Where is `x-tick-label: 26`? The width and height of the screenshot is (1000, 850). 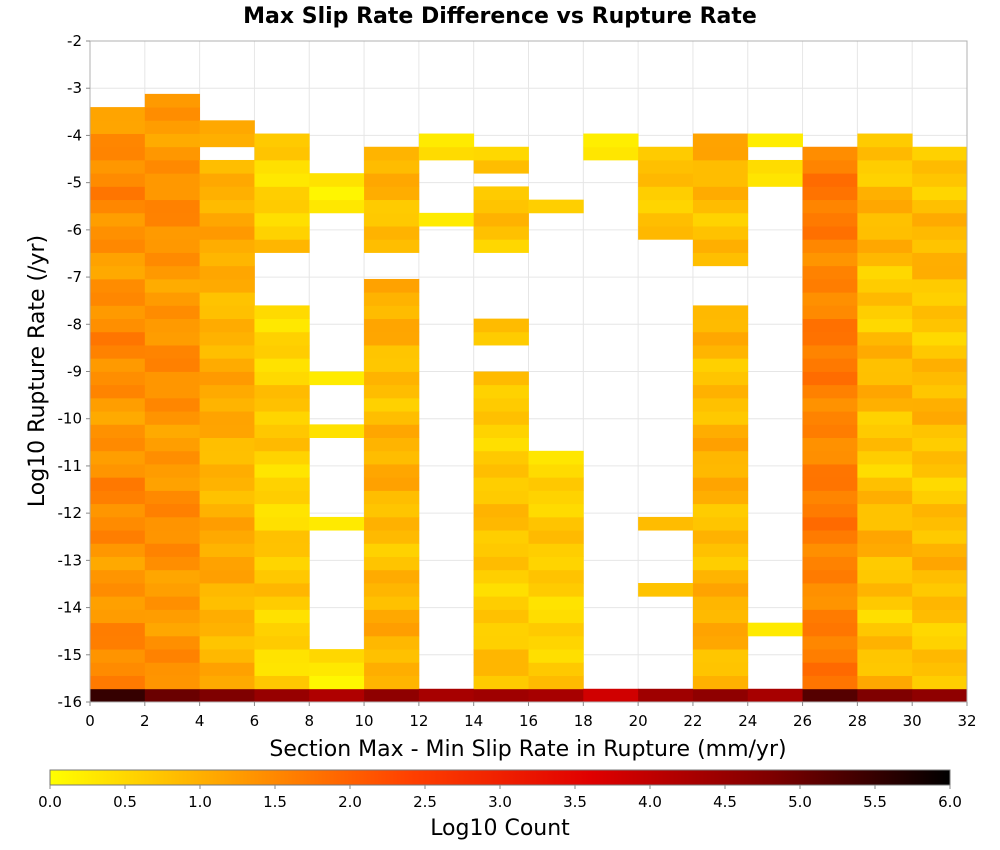
x-tick-label: 26 is located at coordinates (802, 721).